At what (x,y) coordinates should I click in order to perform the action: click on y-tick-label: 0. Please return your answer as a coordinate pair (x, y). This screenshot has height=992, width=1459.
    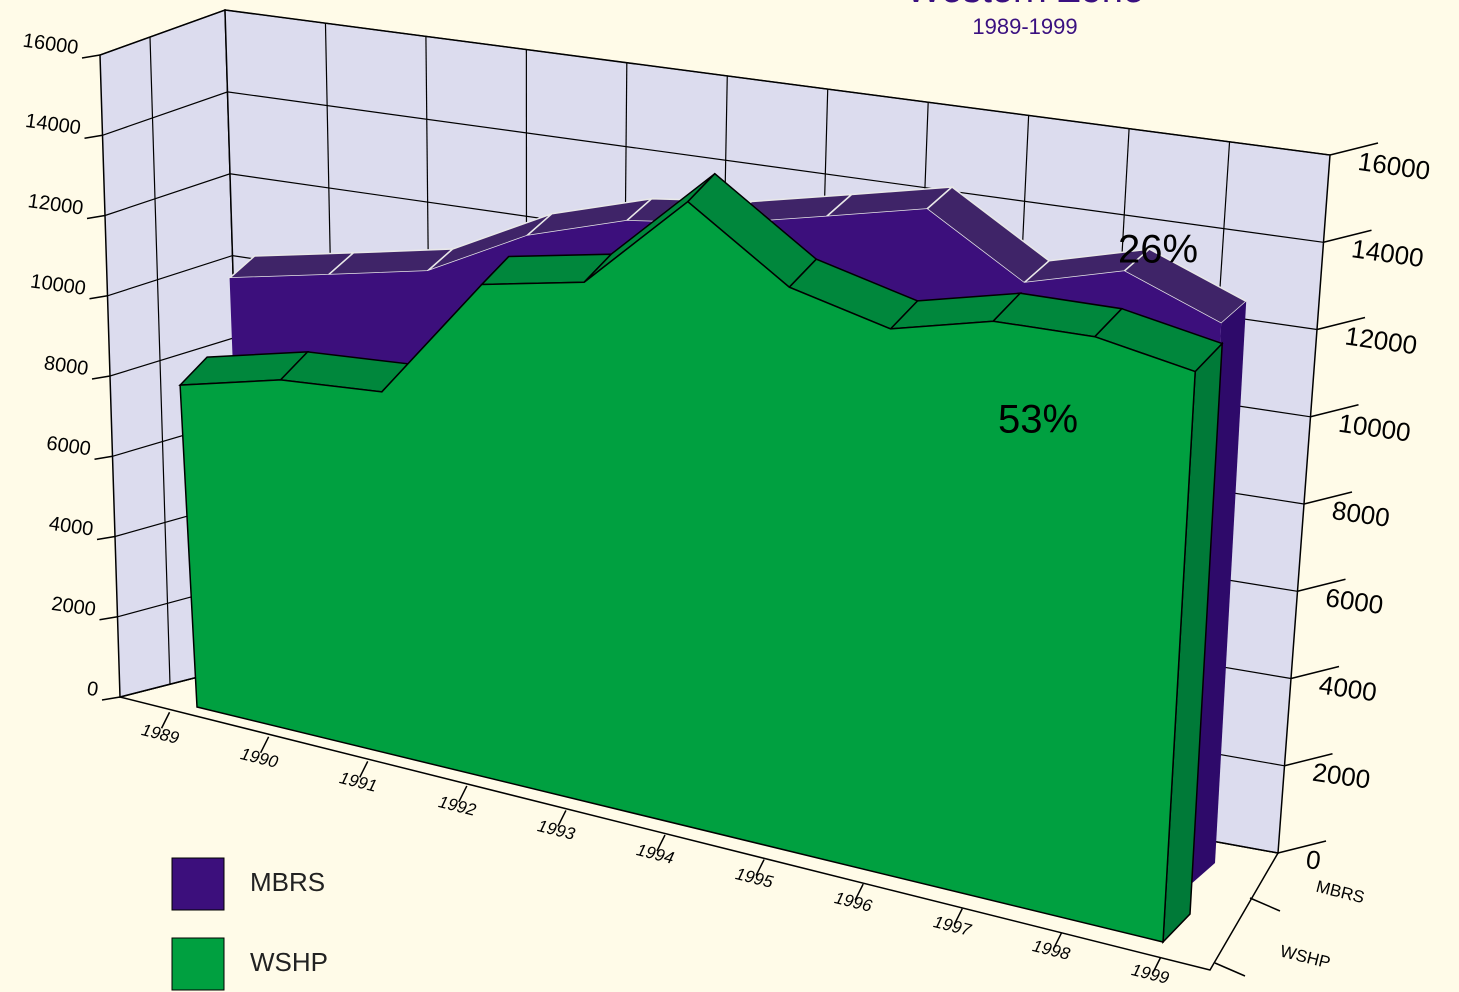
    Looking at the image, I should click on (93, 689).